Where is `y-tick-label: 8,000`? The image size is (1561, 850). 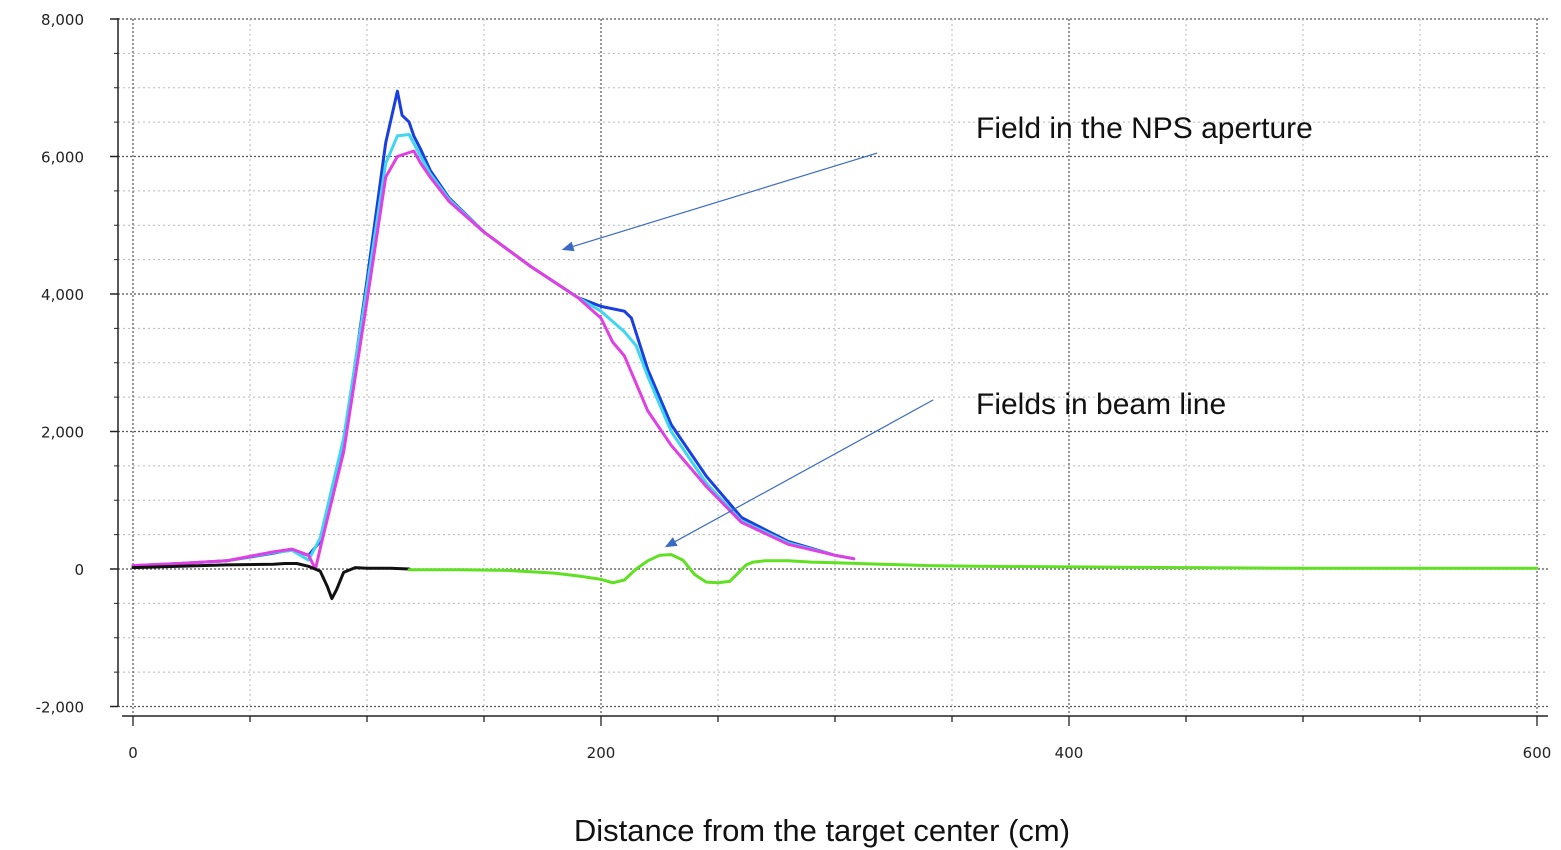 y-tick-label: 8,000 is located at coordinates (62, 20).